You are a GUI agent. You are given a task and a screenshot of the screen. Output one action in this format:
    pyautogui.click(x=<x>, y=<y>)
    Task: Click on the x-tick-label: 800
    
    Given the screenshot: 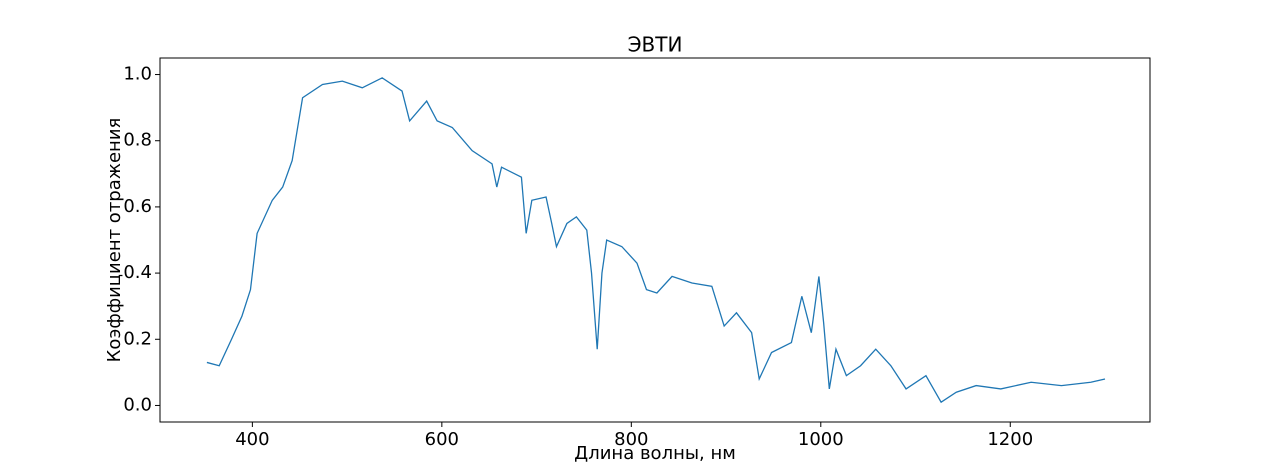 What is the action you would take?
    pyautogui.click(x=631, y=439)
    